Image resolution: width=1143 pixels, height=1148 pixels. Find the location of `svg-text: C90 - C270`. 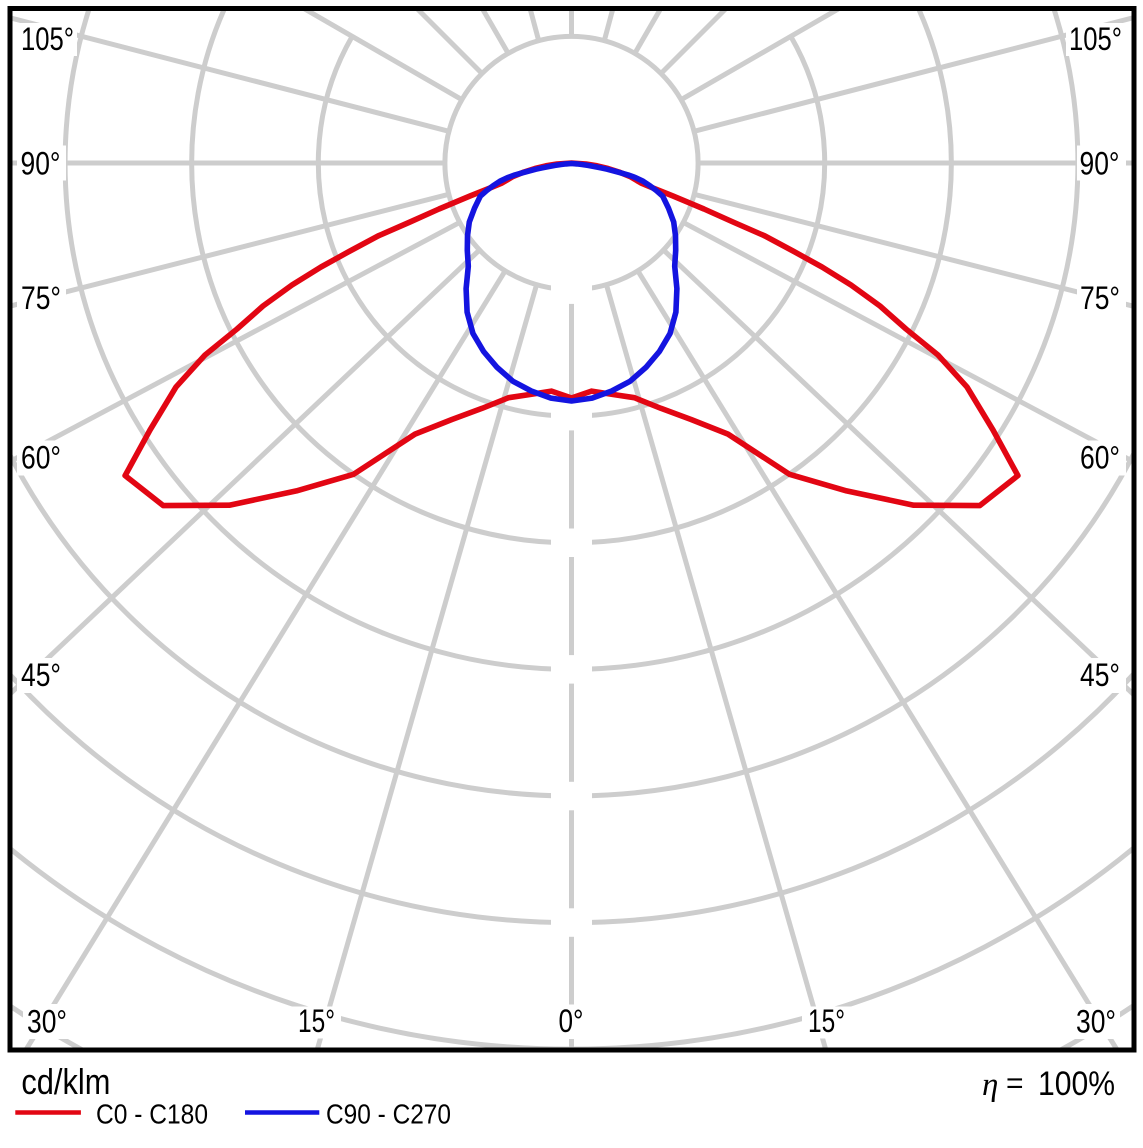

svg-text: C90 - C270 is located at coordinates (388, 1114).